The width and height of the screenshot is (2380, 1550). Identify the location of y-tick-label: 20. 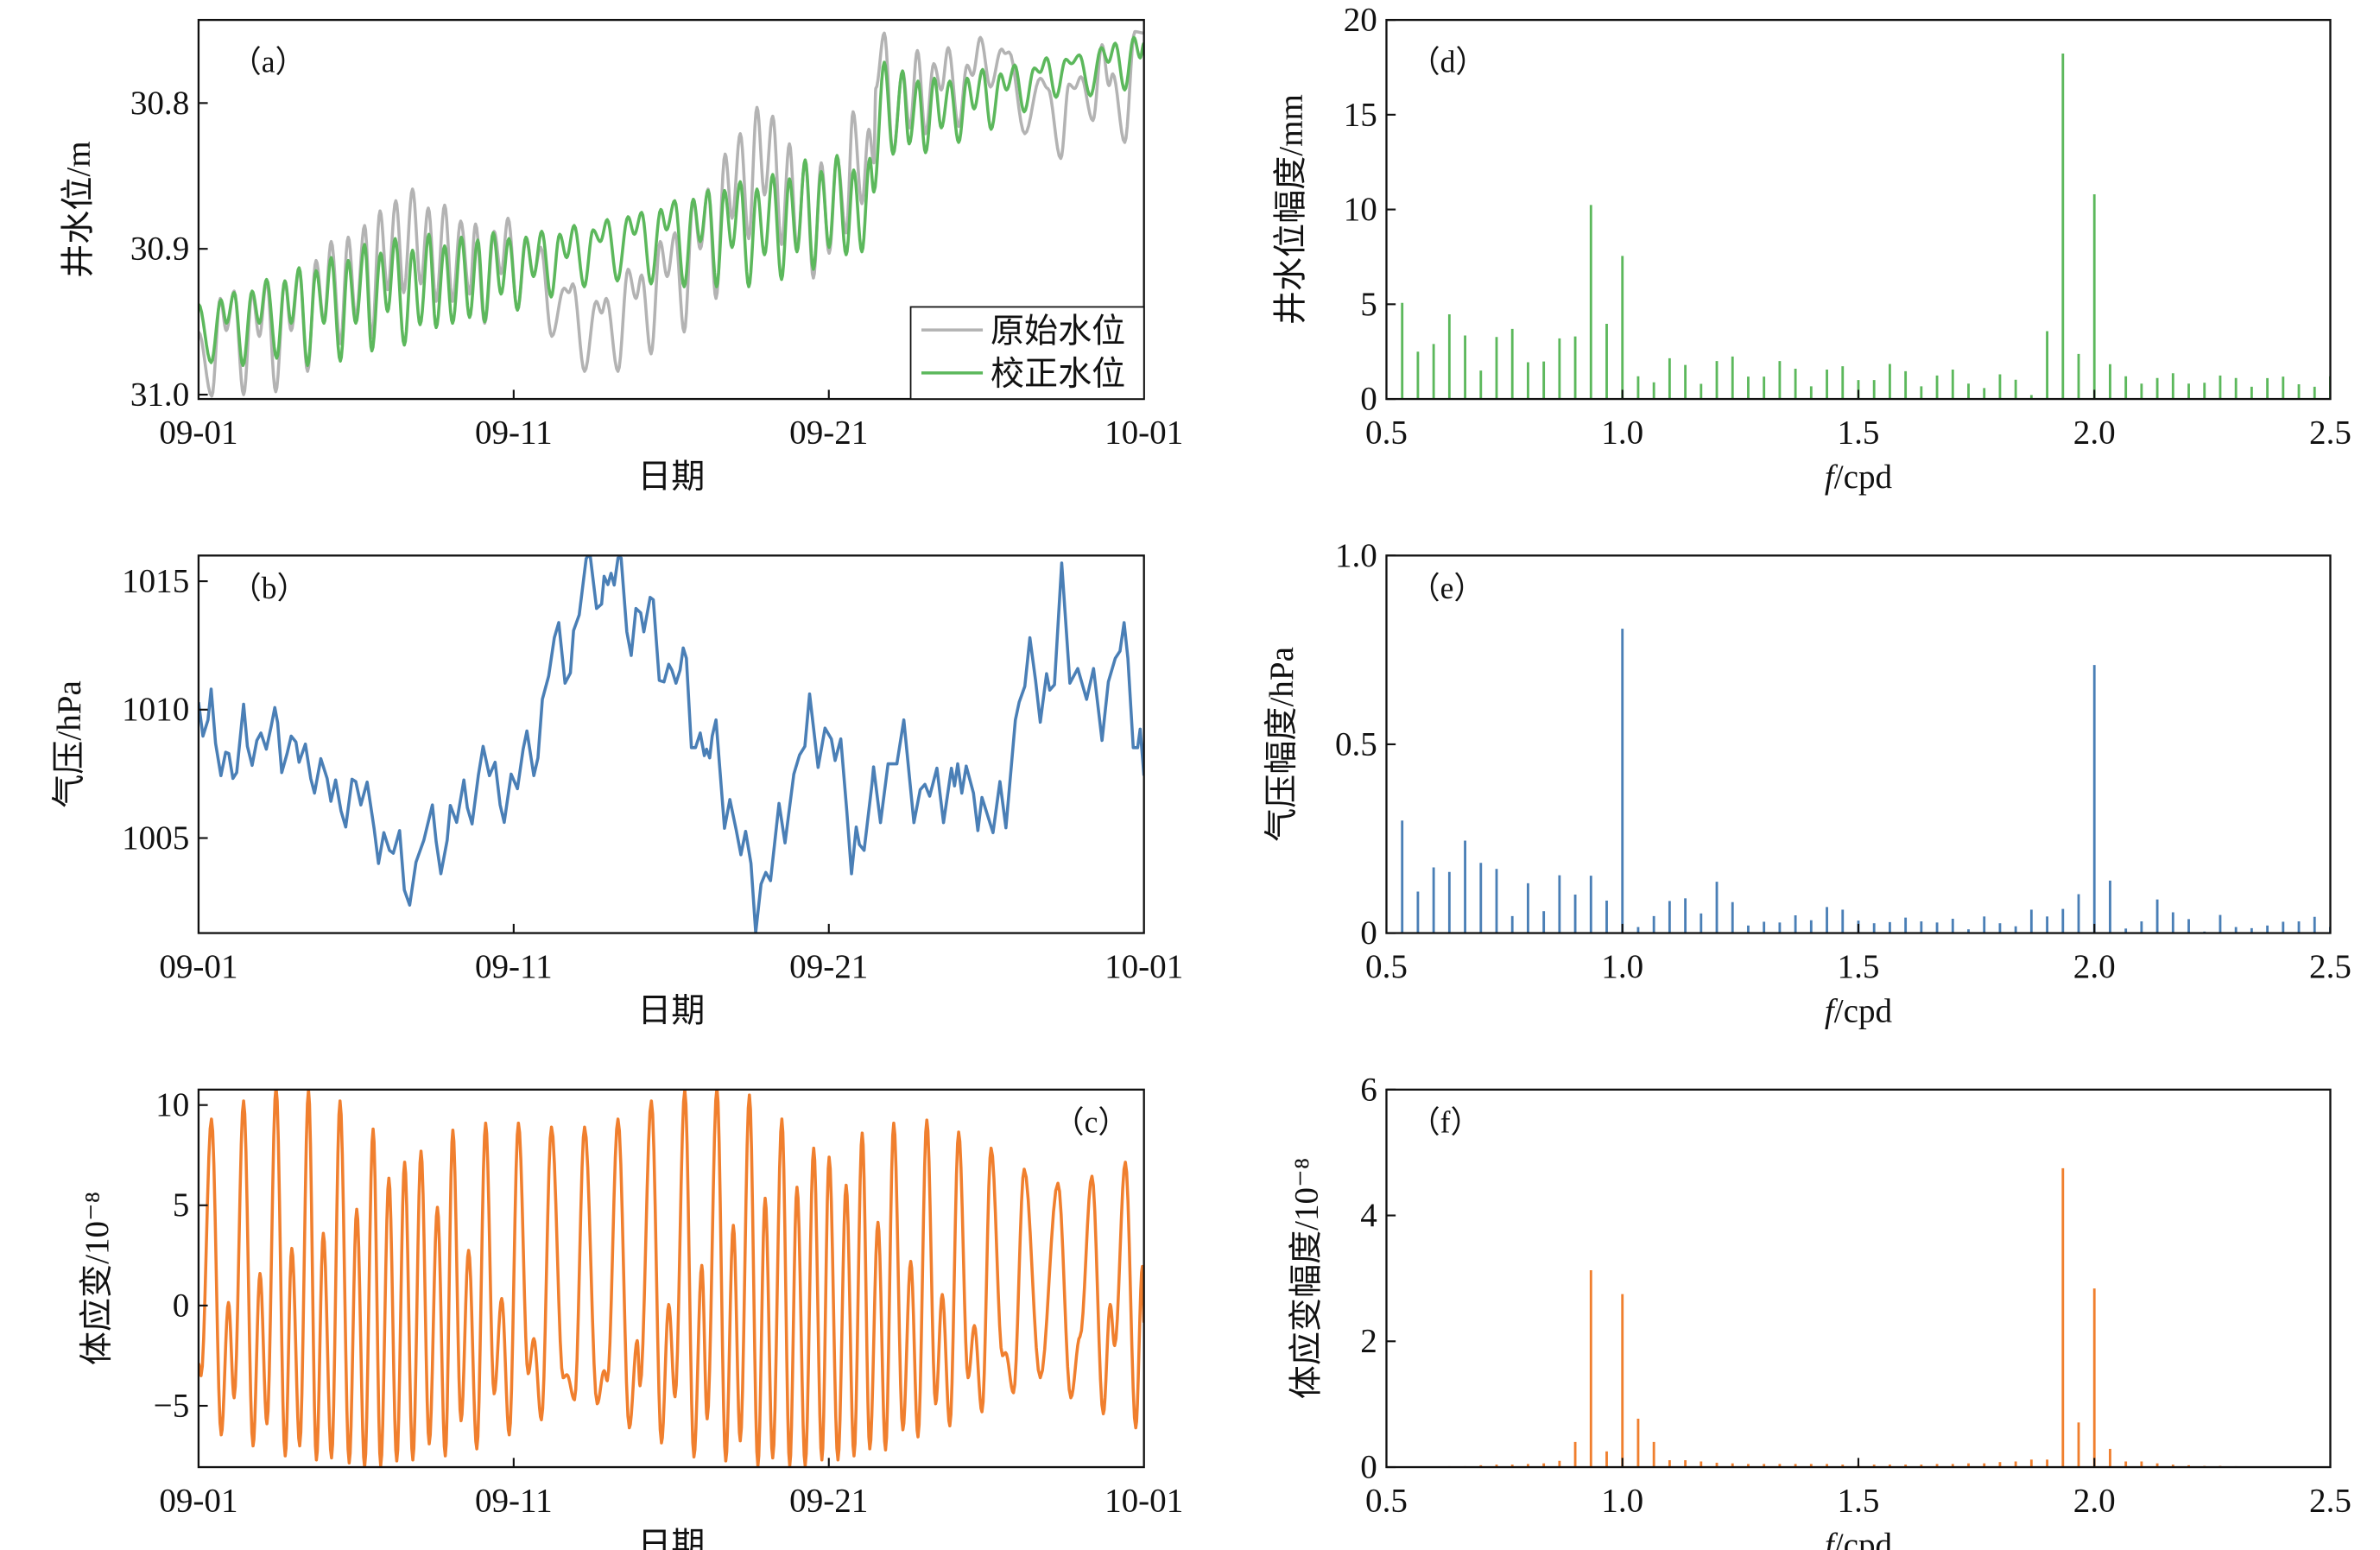
(1361, 20).